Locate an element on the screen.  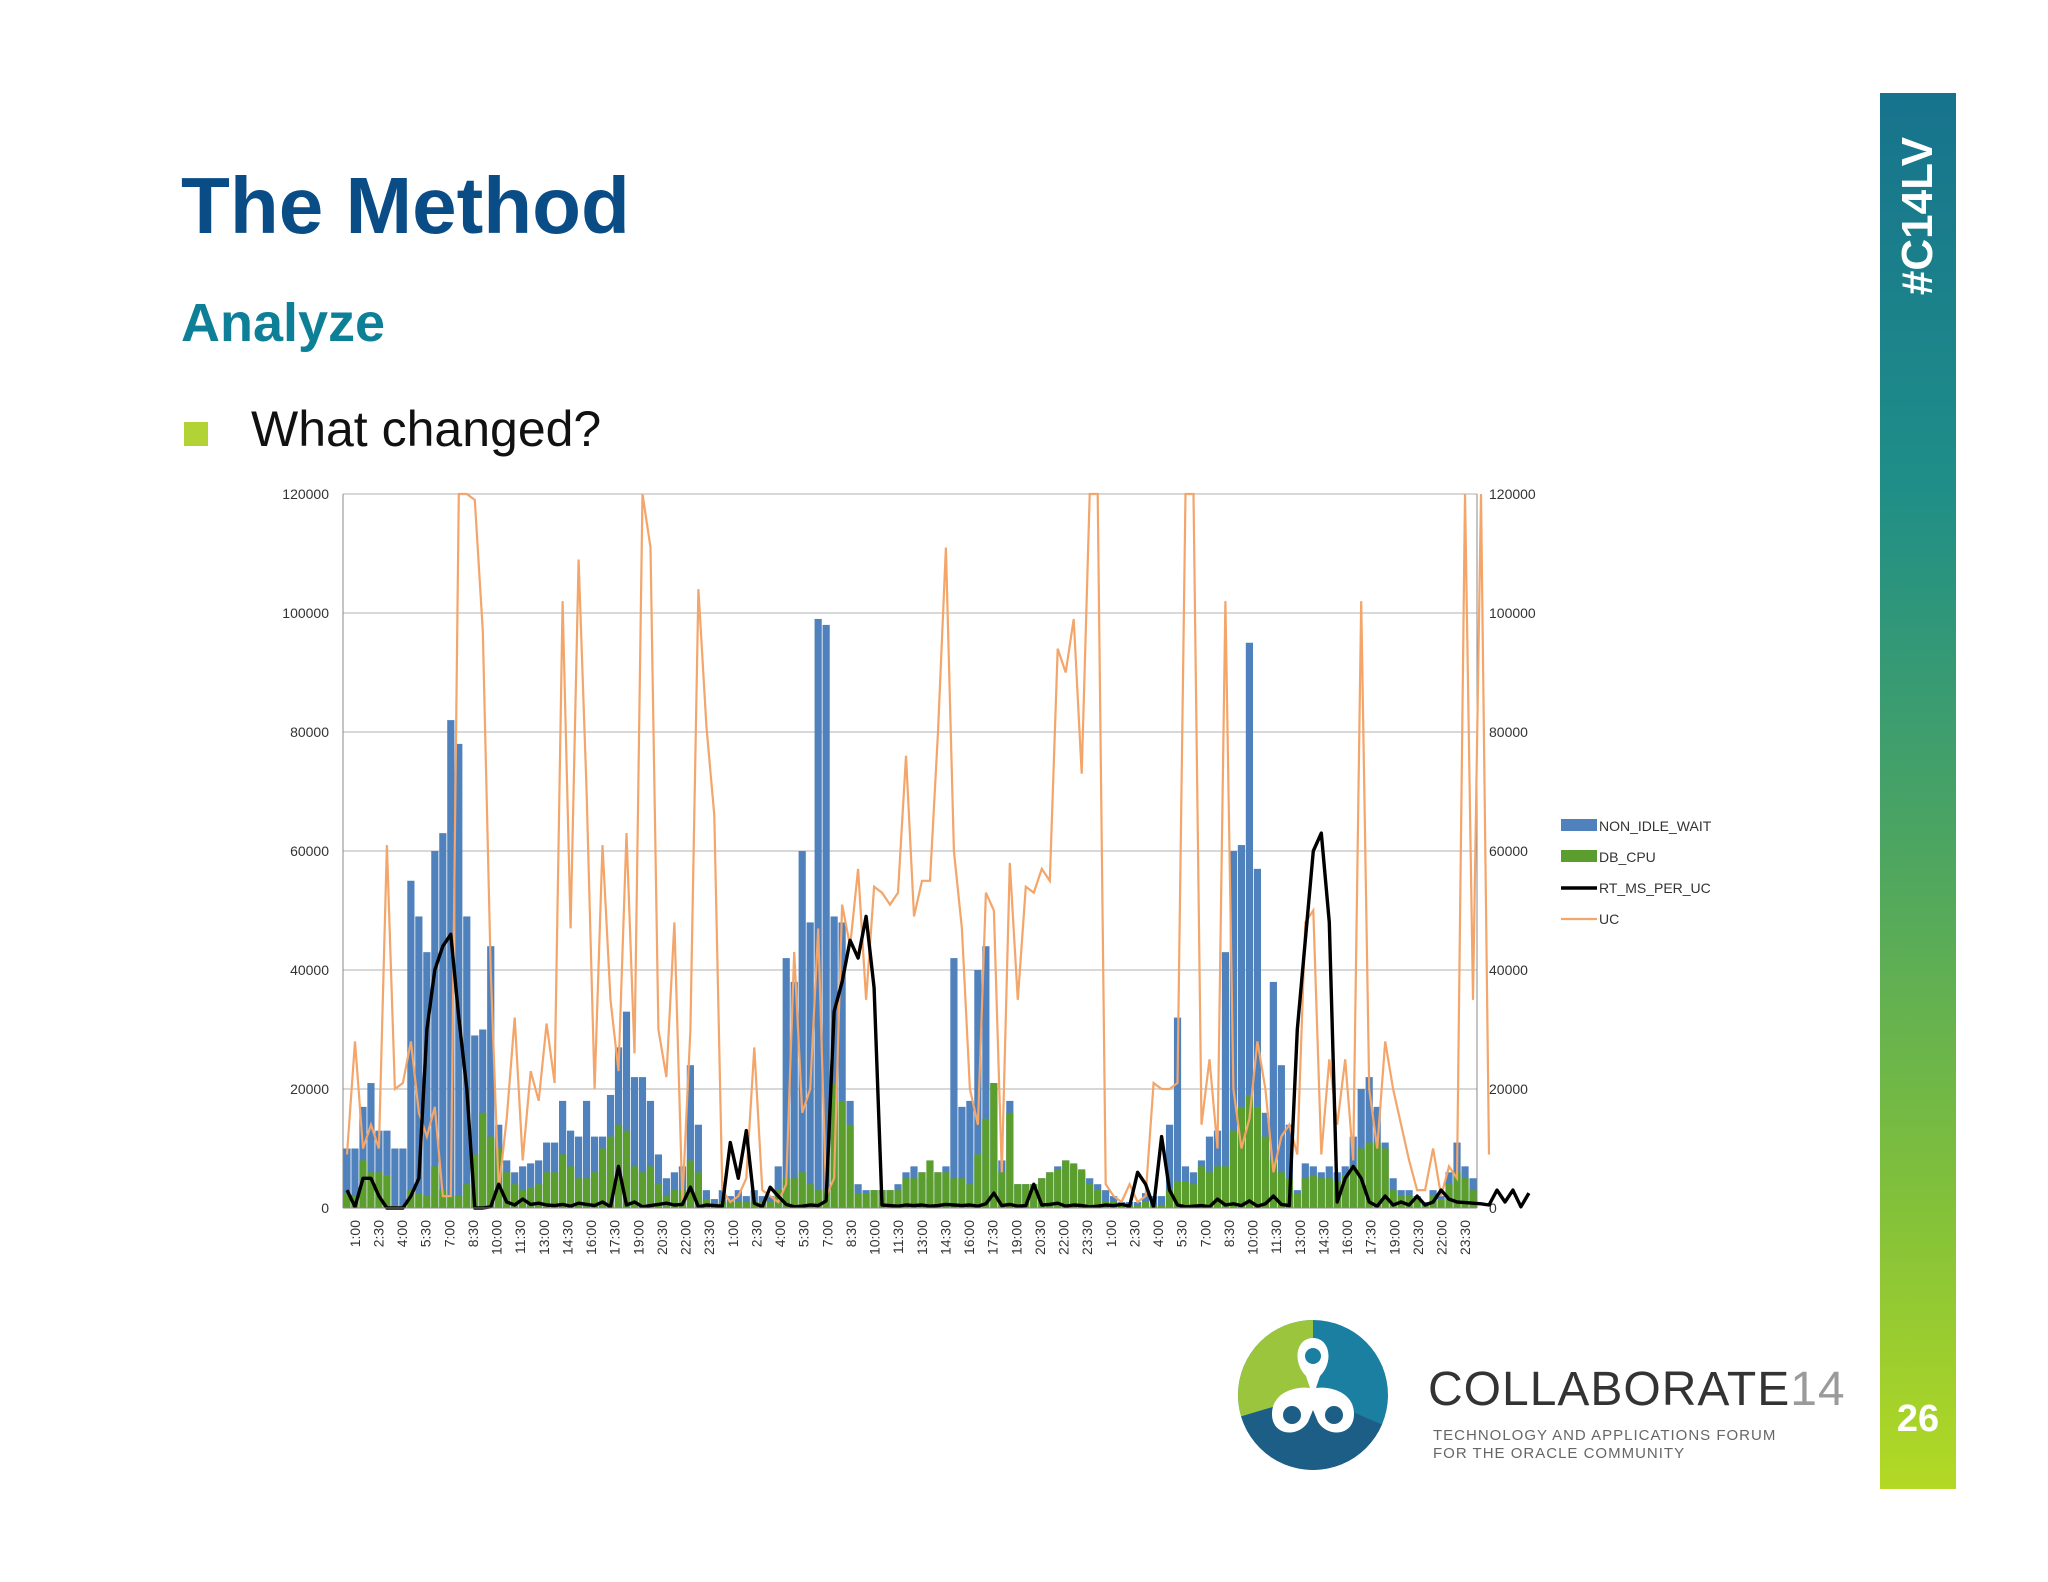
x-tick-label: 8:30 is located at coordinates (851, 1233).